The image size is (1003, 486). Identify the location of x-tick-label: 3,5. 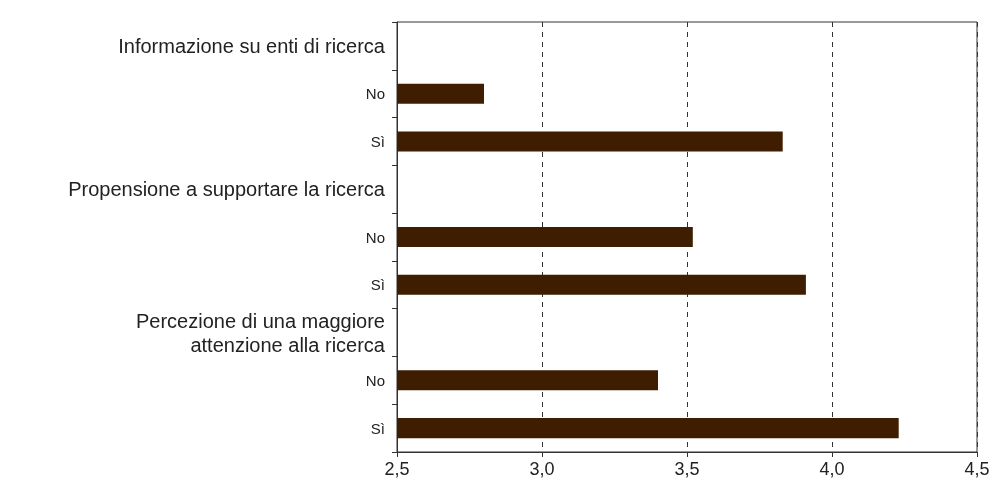
(687, 469).